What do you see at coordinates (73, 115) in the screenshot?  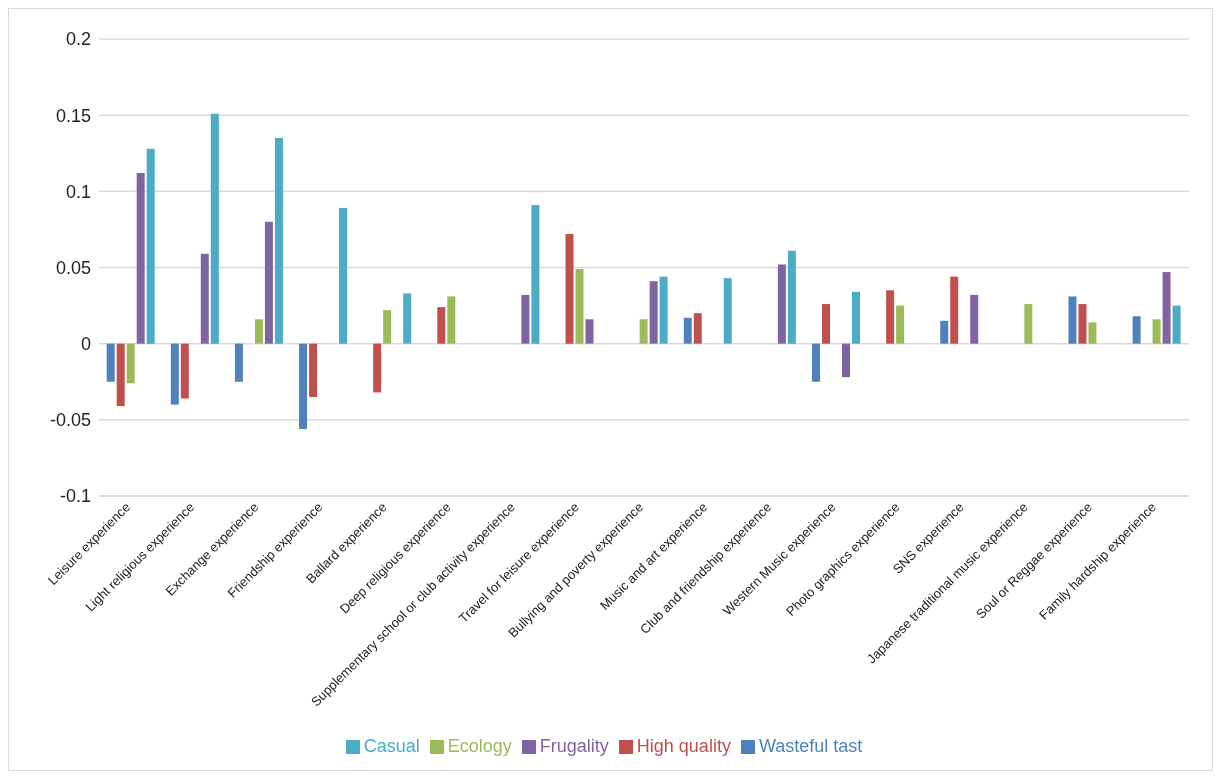 I see `y-tick-label: 0.15` at bounding box center [73, 115].